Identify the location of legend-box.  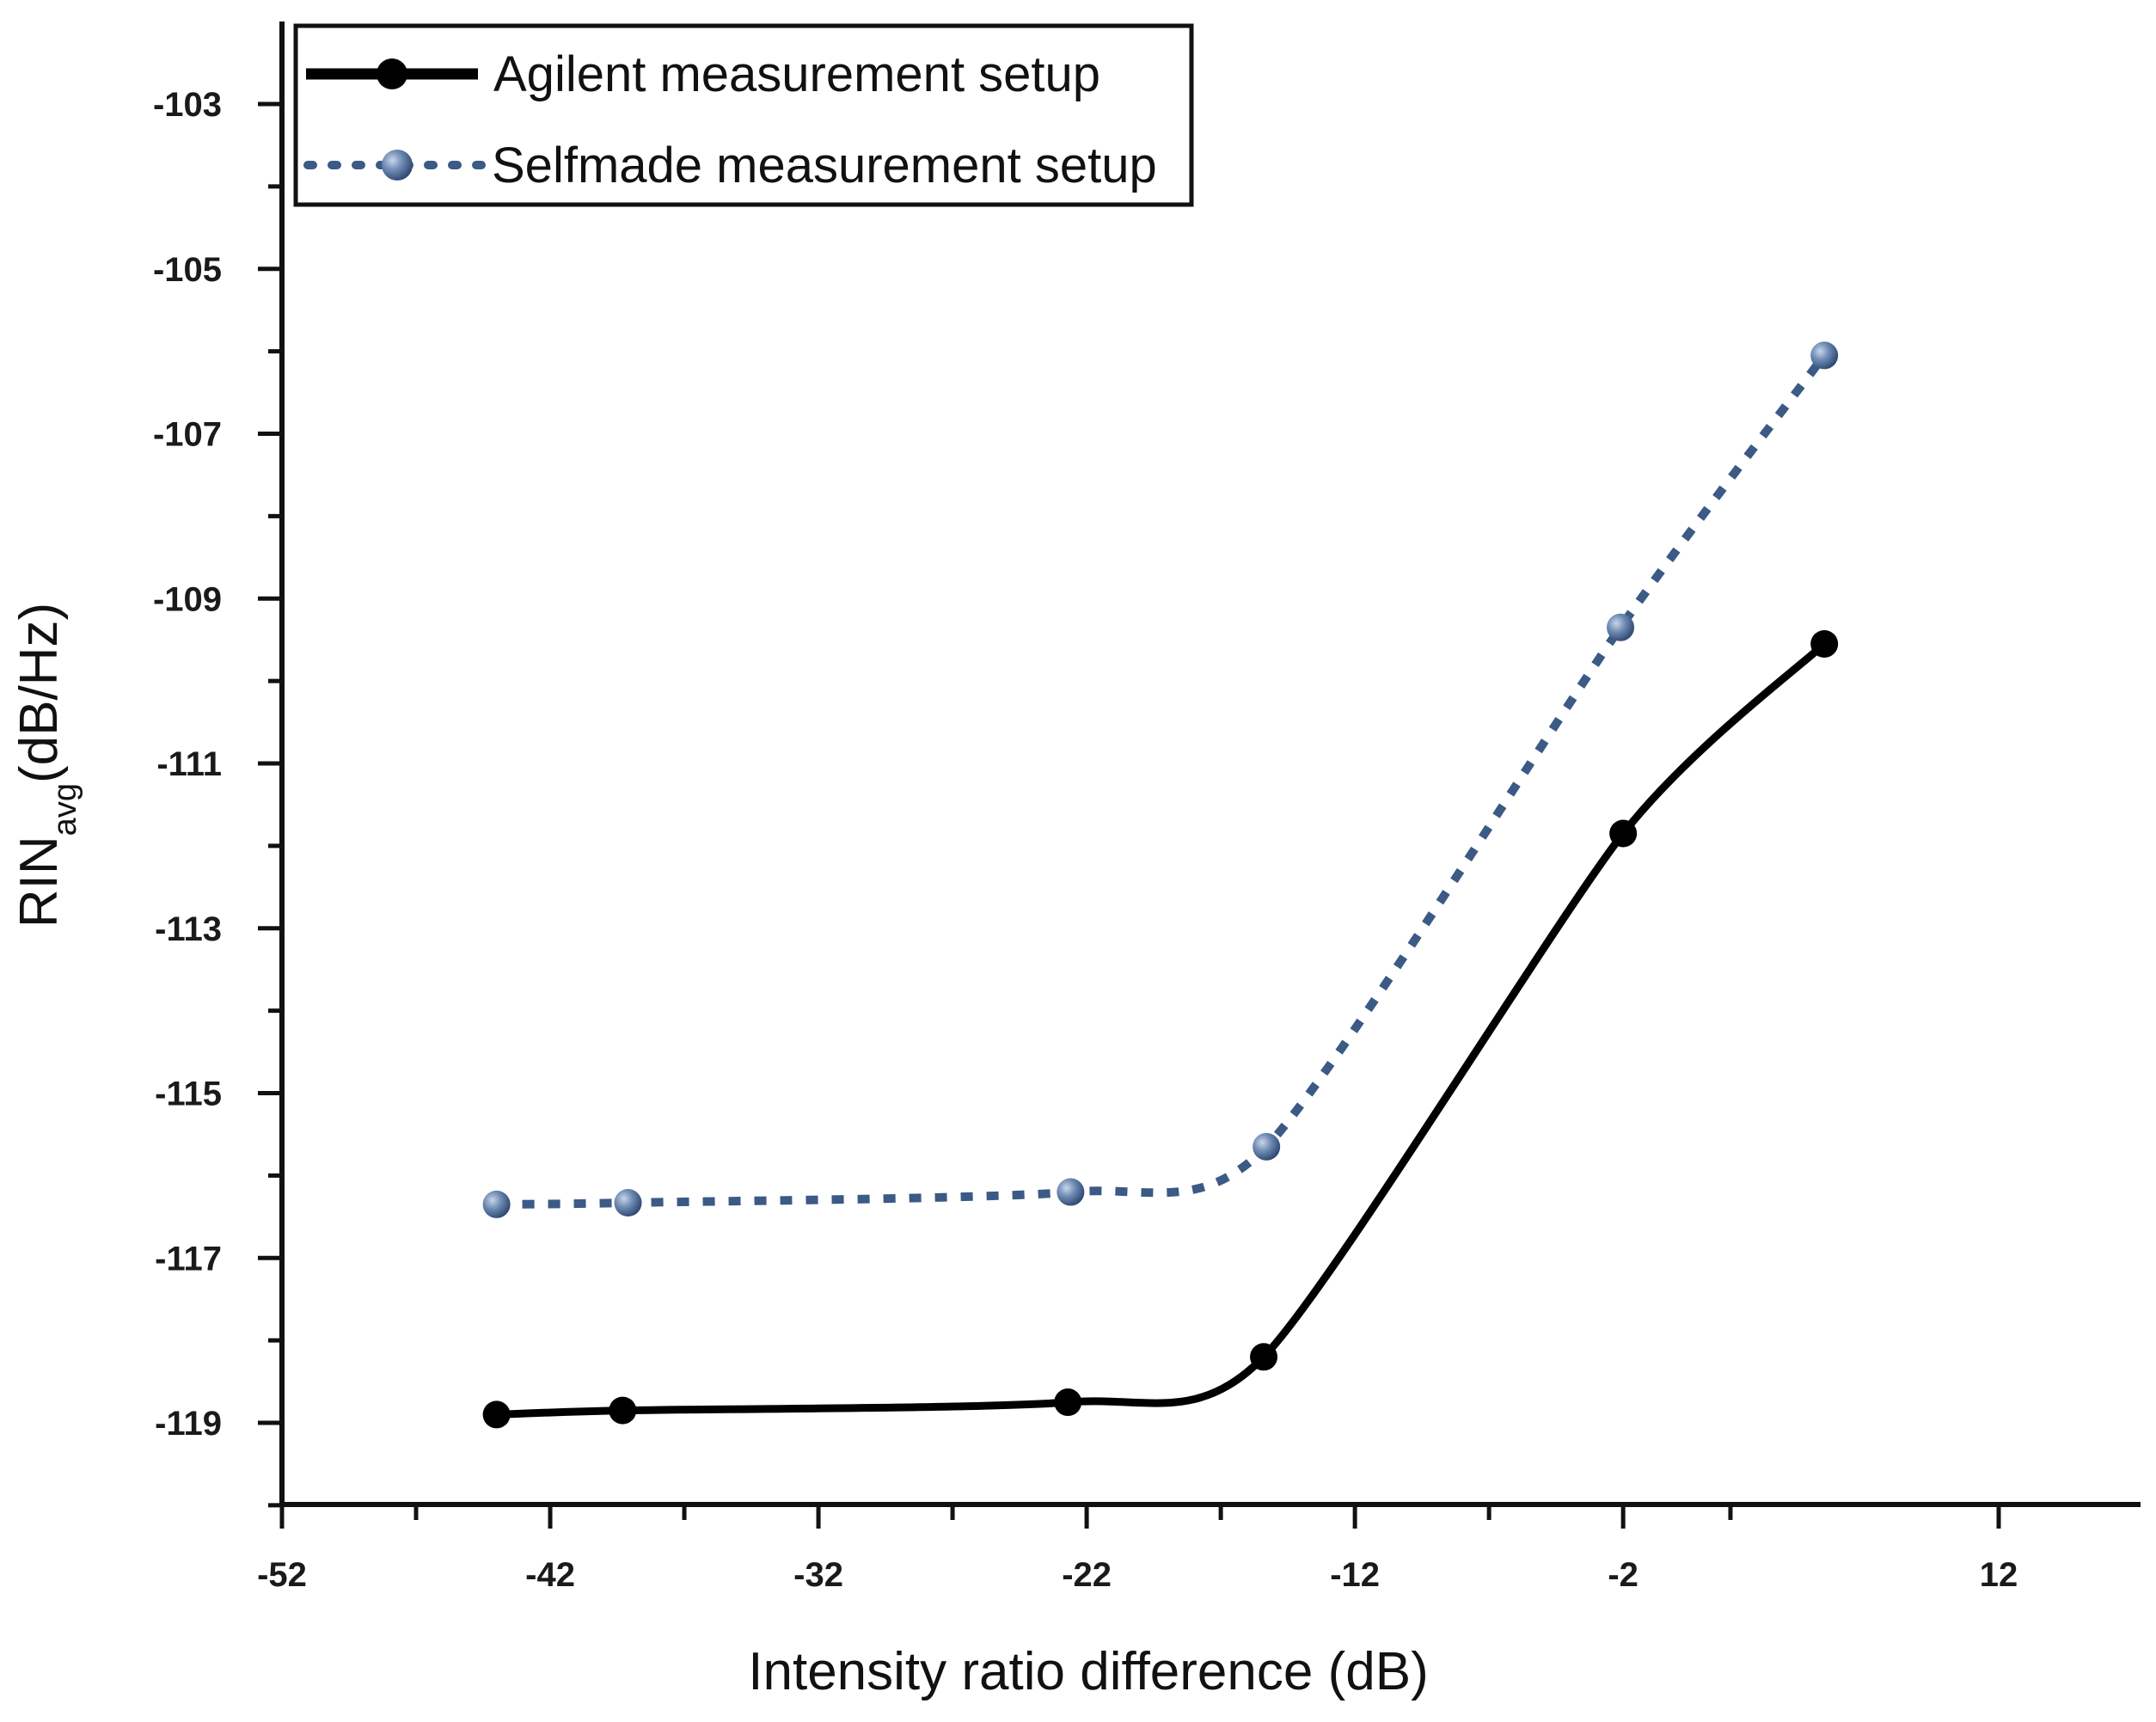
(743, 115).